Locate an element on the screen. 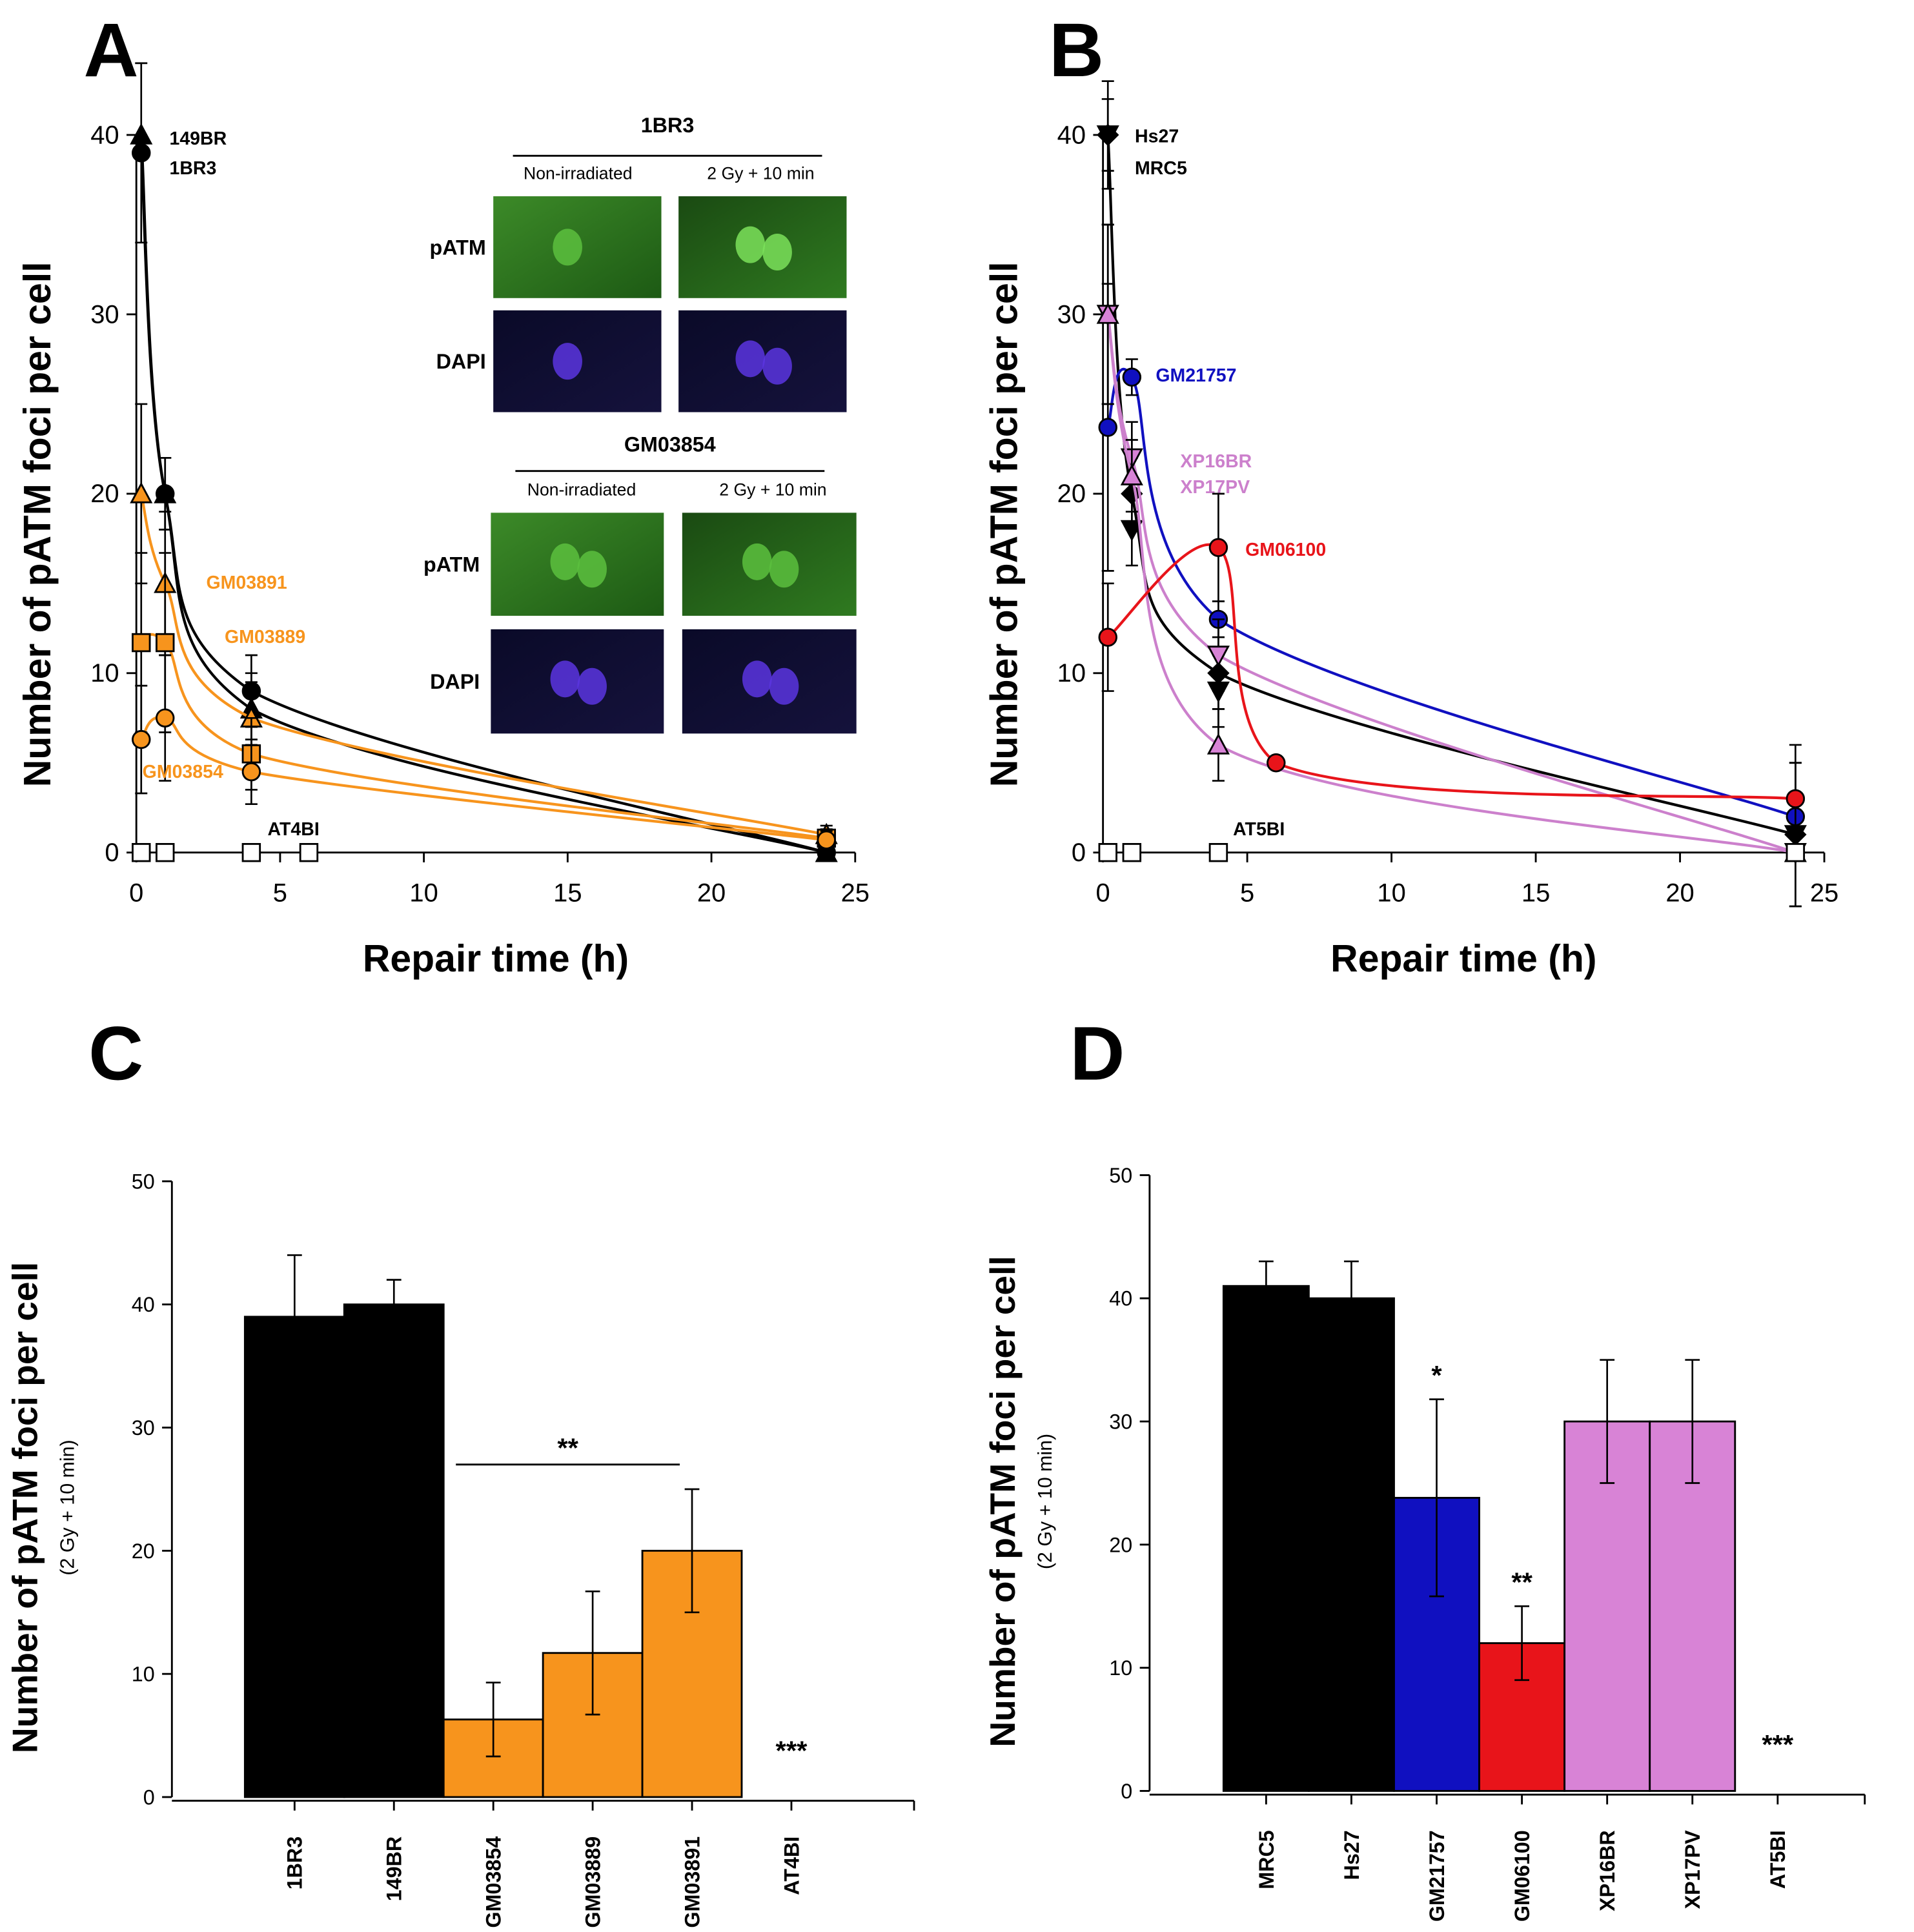 This screenshot has height=1932, width=1914. series-label: MRC5 is located at coordinates (1161, 168).